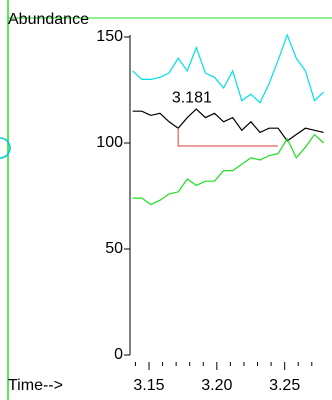  Describe the element at coordinates (35, 385) in the screenshot. I see `x-axis-label: Time-->` at that location.